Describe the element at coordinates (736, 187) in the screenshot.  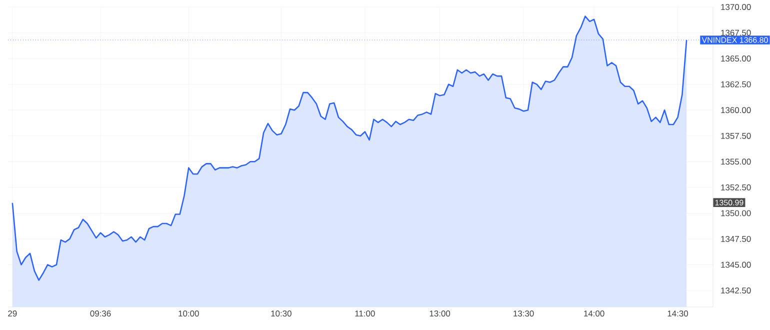
I see `y-tick-label: 1352.50` at that location.